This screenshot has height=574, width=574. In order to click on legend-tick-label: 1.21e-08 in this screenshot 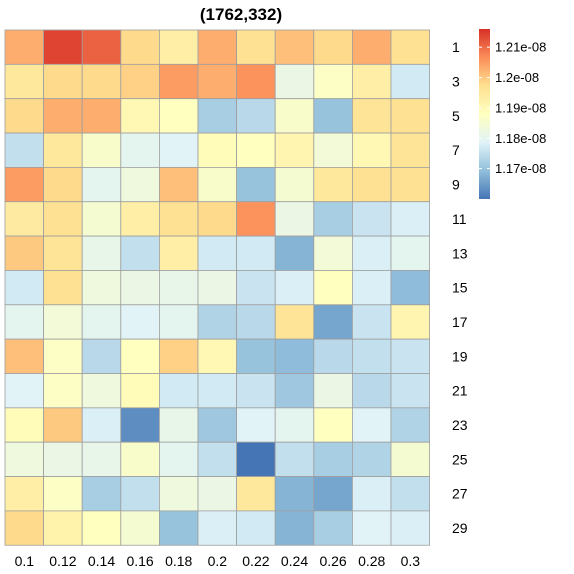, I will do `click(520, 47)`.